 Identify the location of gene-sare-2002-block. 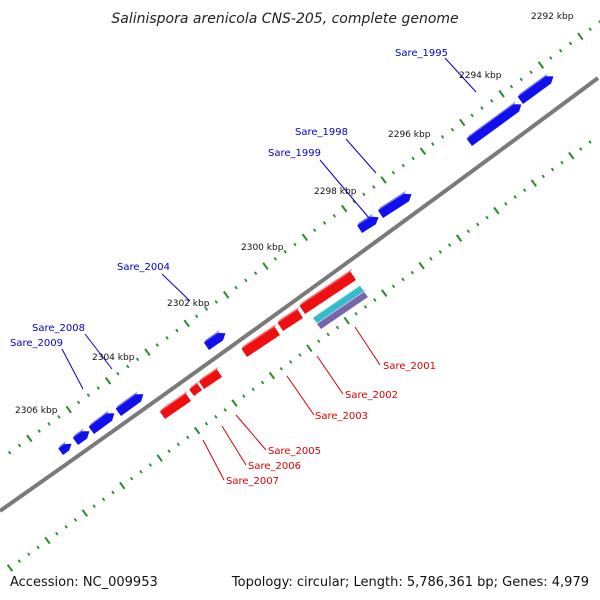
(290, 318).